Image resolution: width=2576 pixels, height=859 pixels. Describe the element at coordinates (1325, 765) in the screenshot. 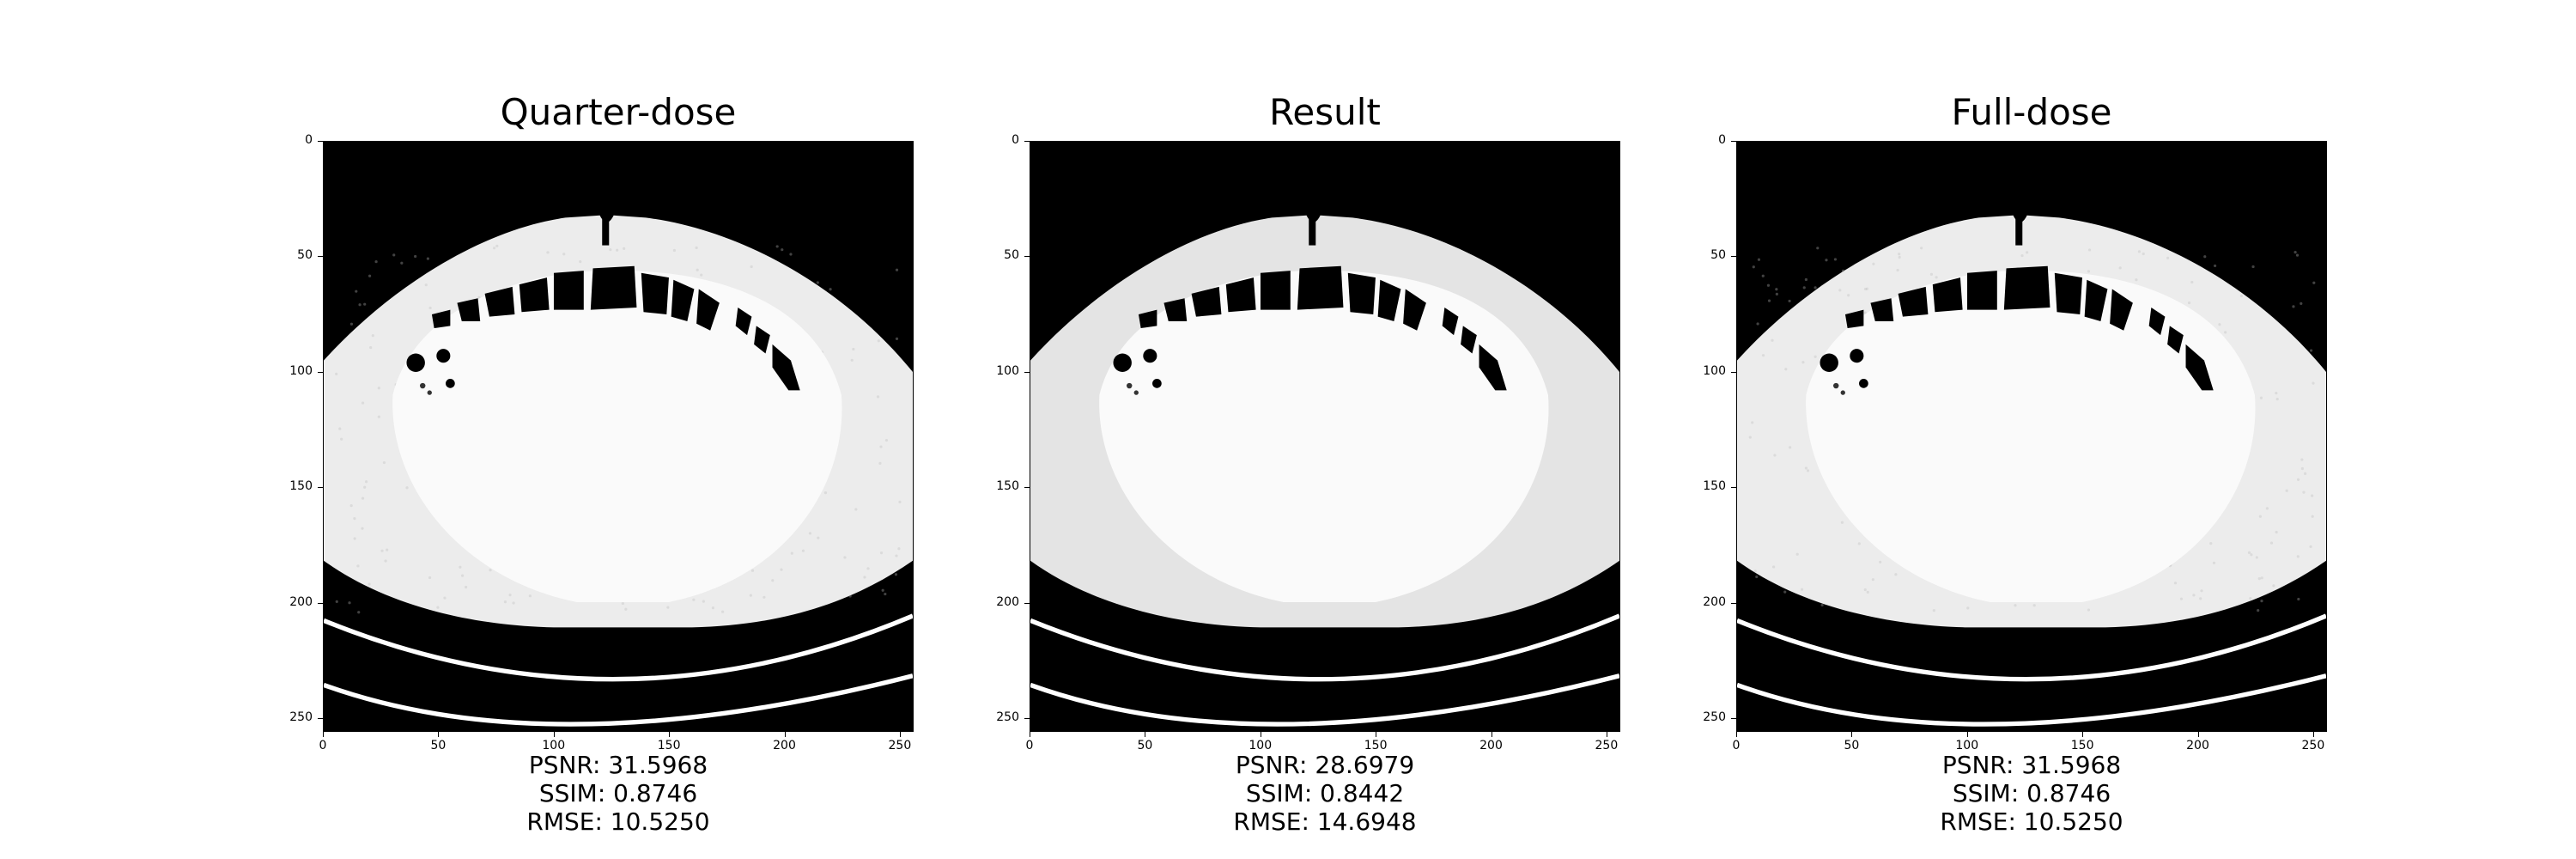

I see `metric-psnr: PSNR: 28.6979` at that location.